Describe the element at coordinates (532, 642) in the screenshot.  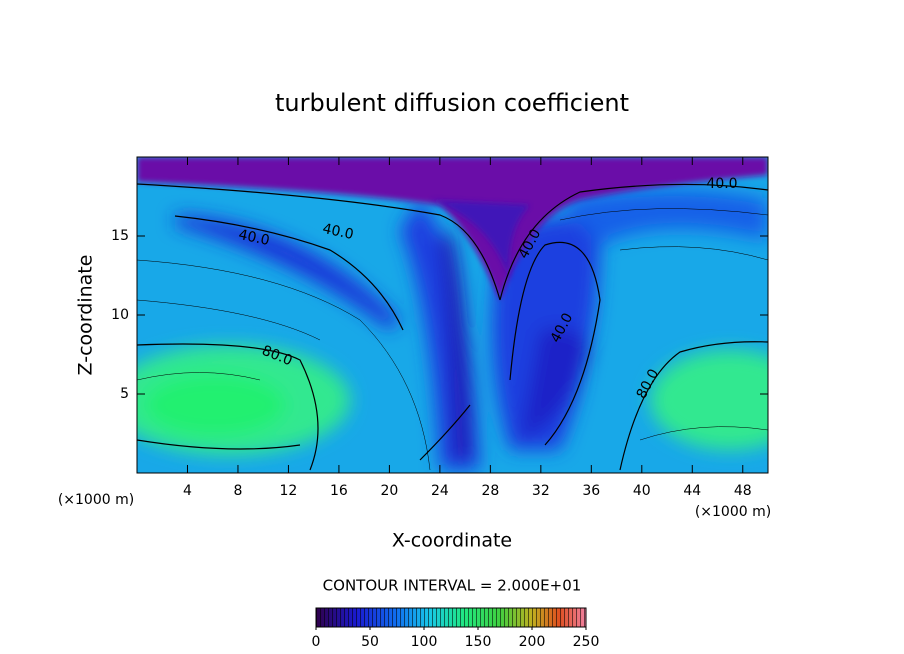
I see `colorbar-tick-label: 200` at that location.